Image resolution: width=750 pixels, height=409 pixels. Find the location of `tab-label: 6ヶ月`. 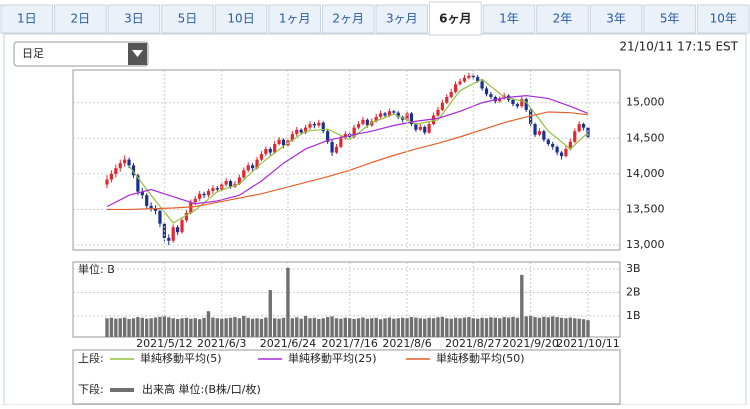

tab-label: 6ヶ月 is located at coordinates (455, 19).